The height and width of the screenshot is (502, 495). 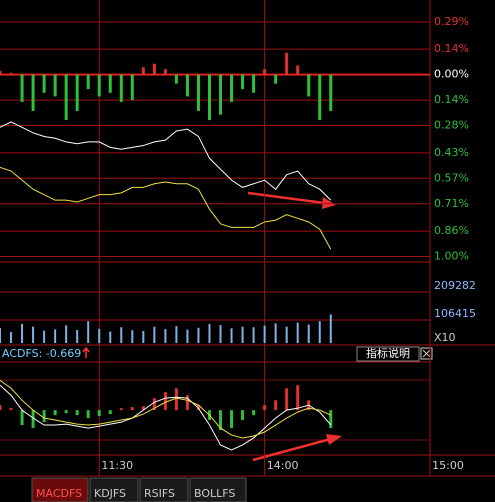 What do you see at coordinates (455, 285) in the screenshot?
I see `y-tick-label: 209282` at bounding box center [455, 285].